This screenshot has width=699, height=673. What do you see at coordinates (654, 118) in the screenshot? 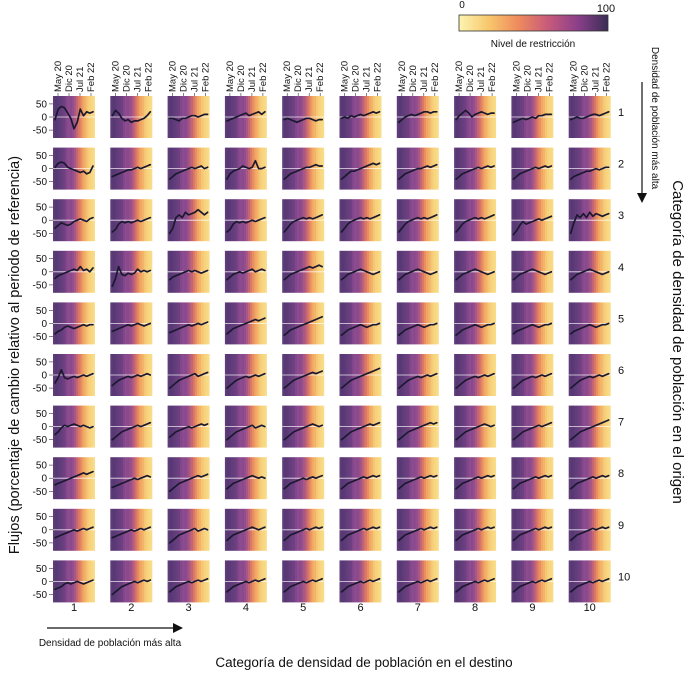
I see `row-arrow-label: Densidad de población más alta` at bounding box center [654, 118].